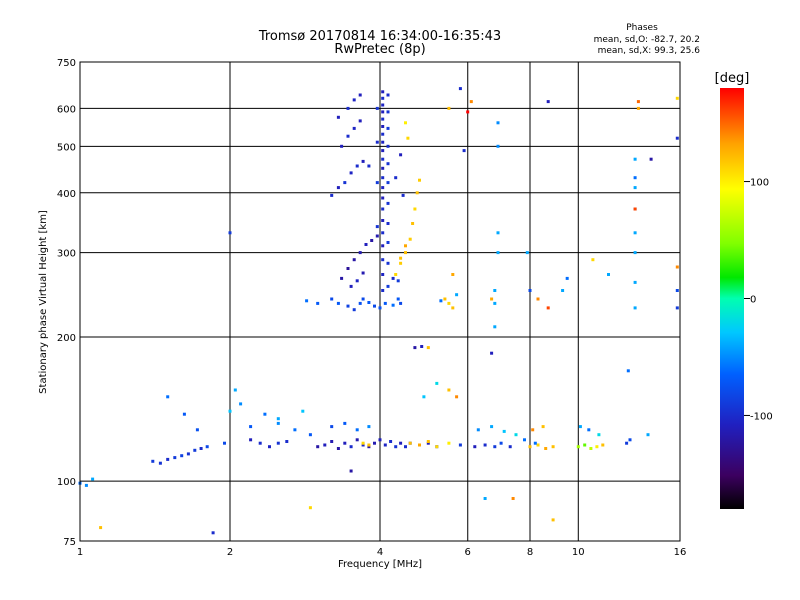 This screenshot has width=800, height=600. I want to click on colorbar, so click(732, 298).